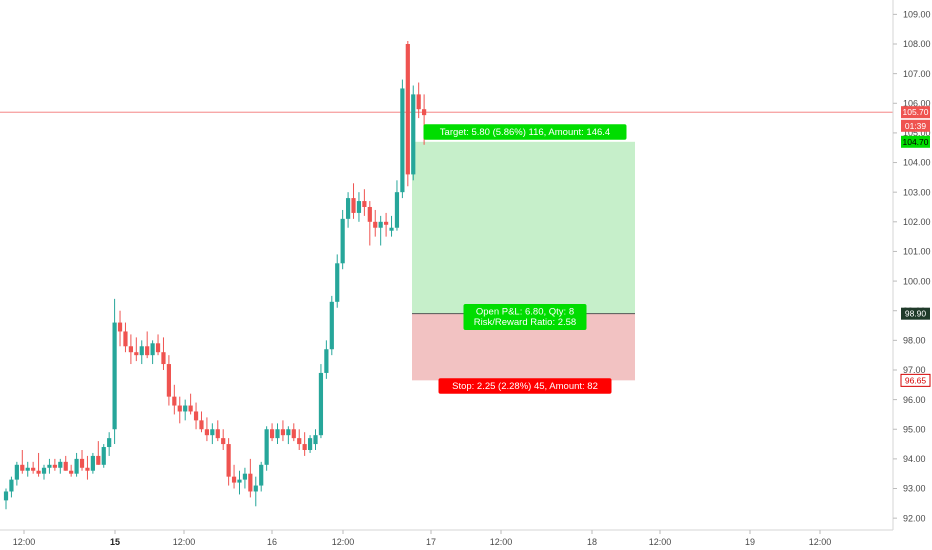 The width and height of the screenshot is (932, 550). Describe the element at coordinates (917, 15) in the screenshot. I see `y-tick-label: 109.00` at that location.